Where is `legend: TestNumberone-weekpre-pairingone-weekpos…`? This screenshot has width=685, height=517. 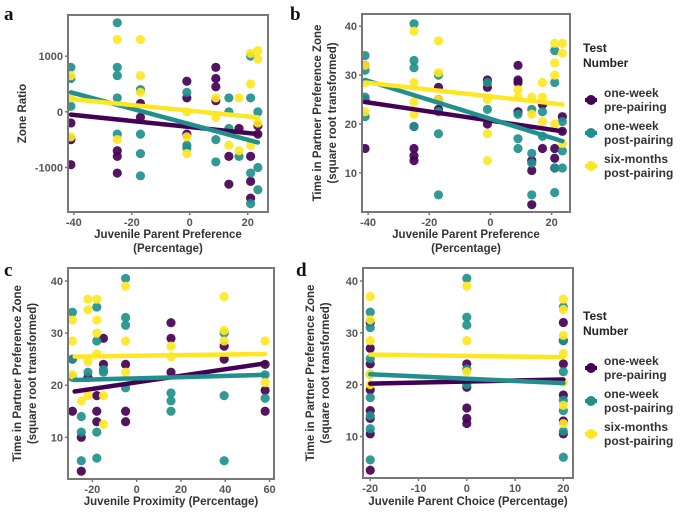
legend: TestNumberone-weekpre-pairingone-weekpos… is located at coordinates (628, 378).